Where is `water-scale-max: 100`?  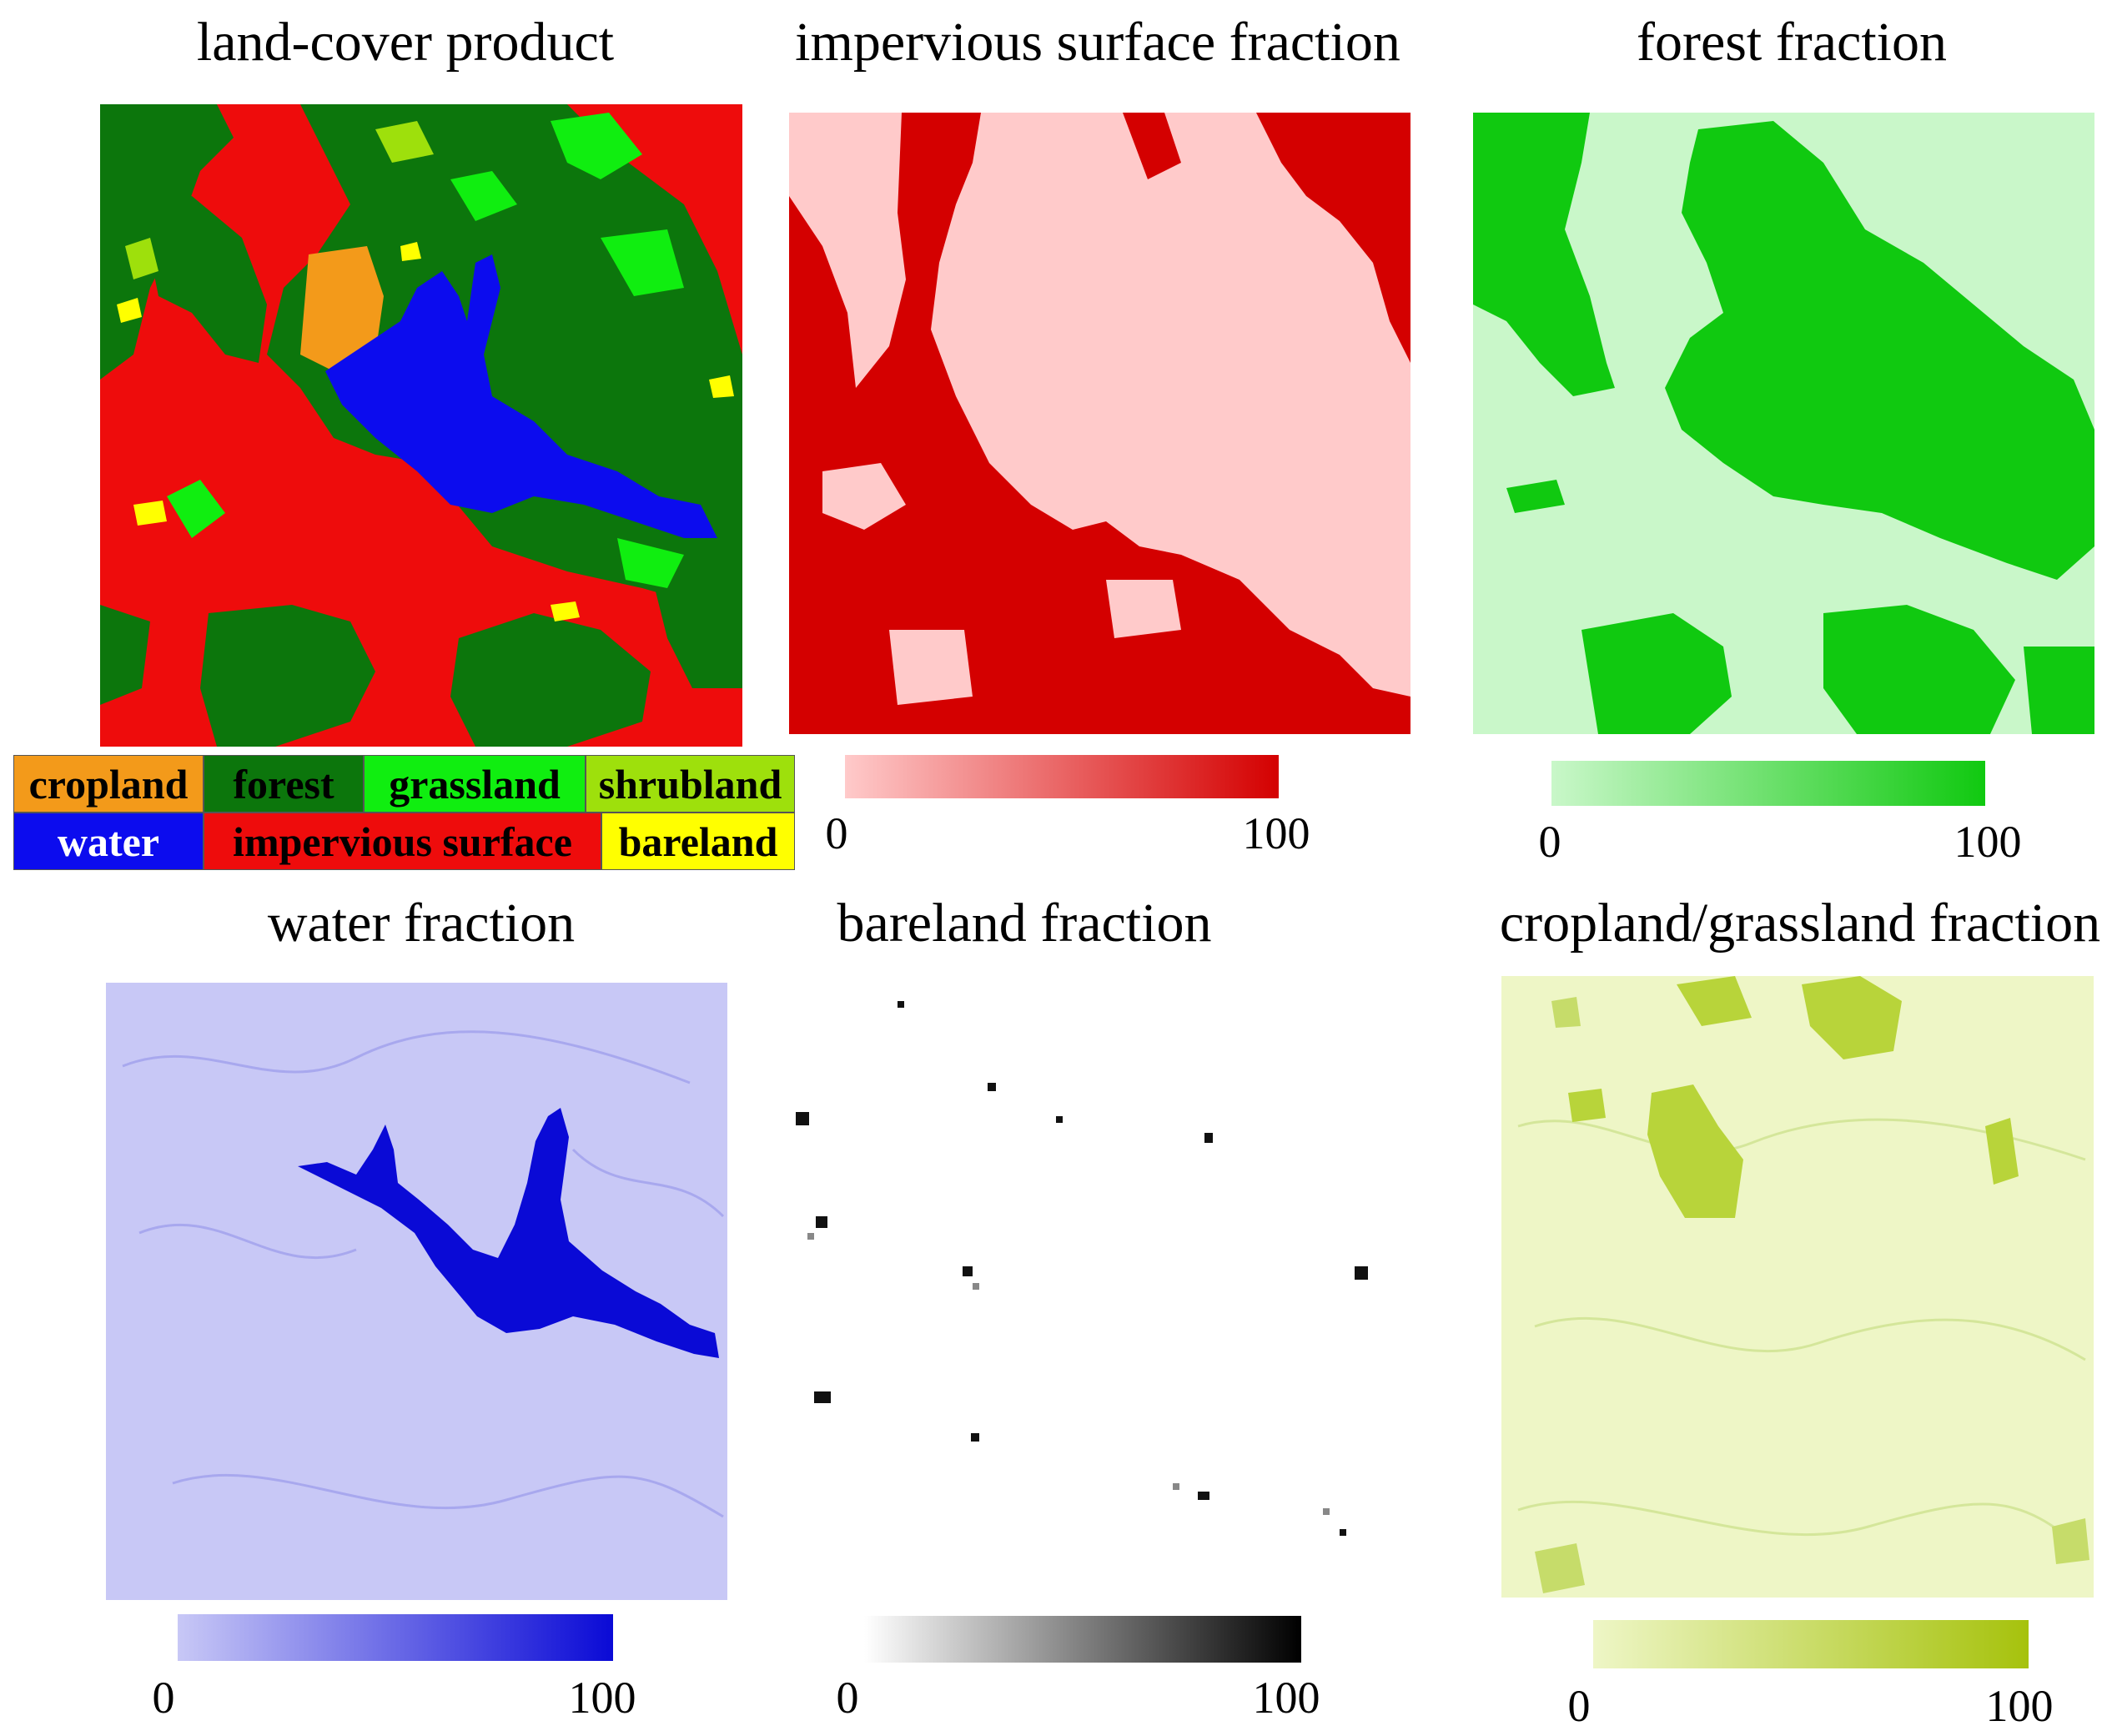 water-scale-max: 100 is located at coordinates (602, 1698).